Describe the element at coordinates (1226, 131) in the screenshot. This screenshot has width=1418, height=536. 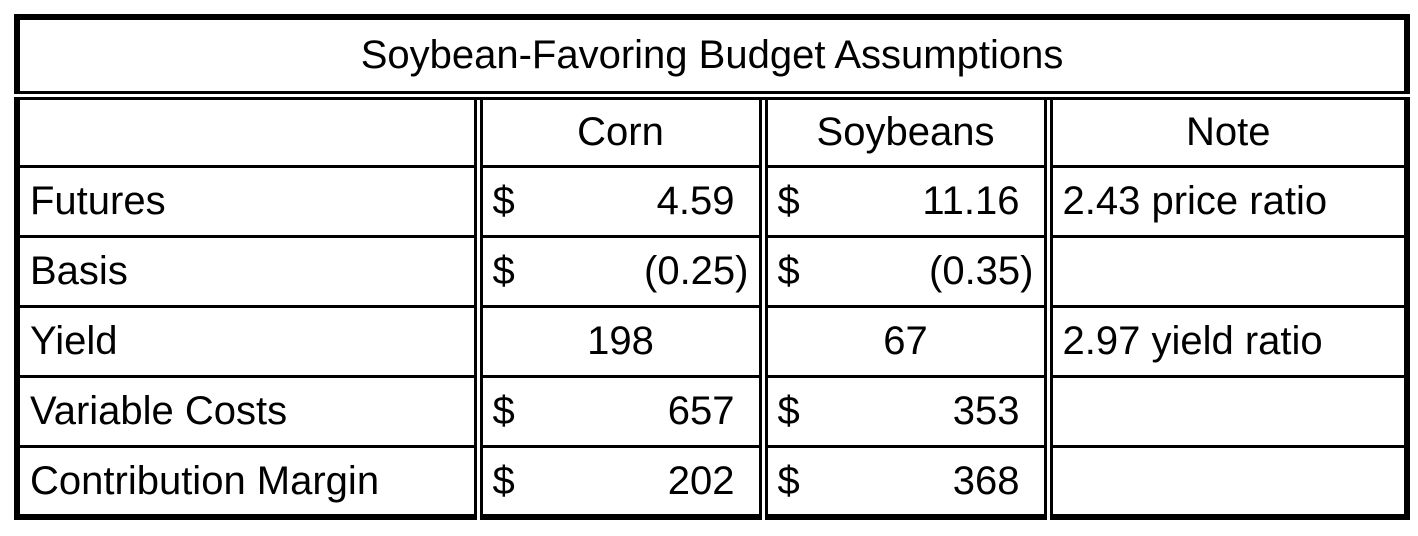
I see `column-header: Note` at that location.